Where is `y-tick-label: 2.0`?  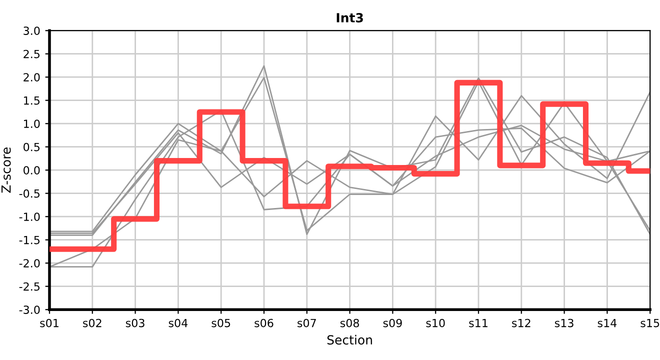 y-tick-label: 2.0 is located at coordinates (32, 77).